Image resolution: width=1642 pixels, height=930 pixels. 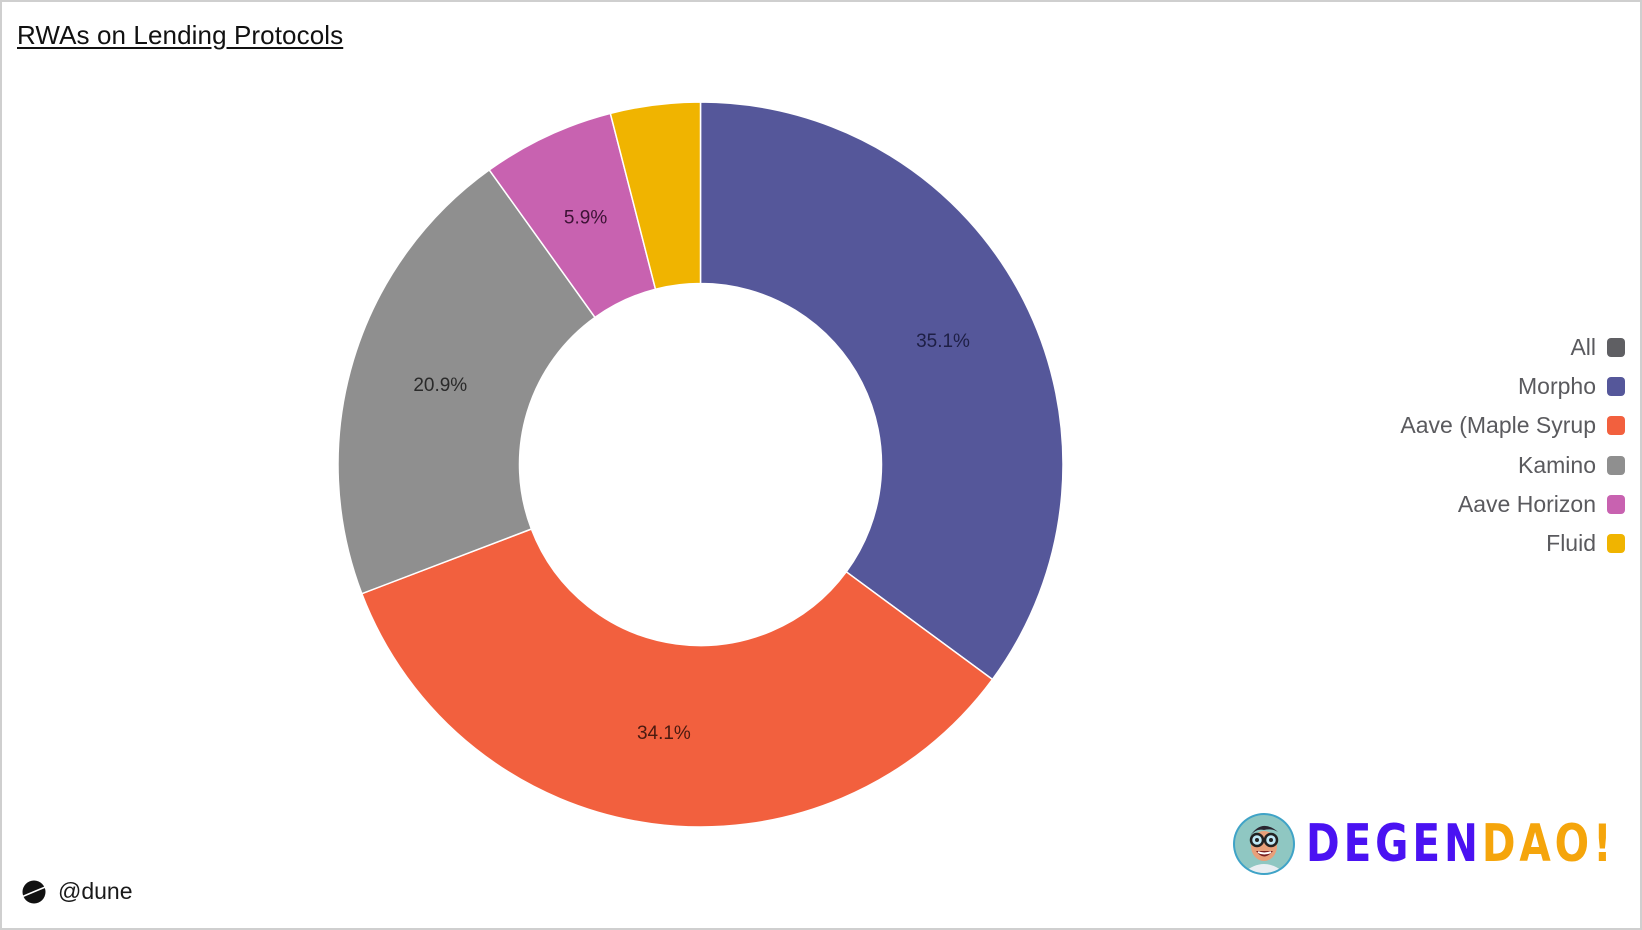 I want to click on donut-slice-kamino, so click(x=467, y=381).